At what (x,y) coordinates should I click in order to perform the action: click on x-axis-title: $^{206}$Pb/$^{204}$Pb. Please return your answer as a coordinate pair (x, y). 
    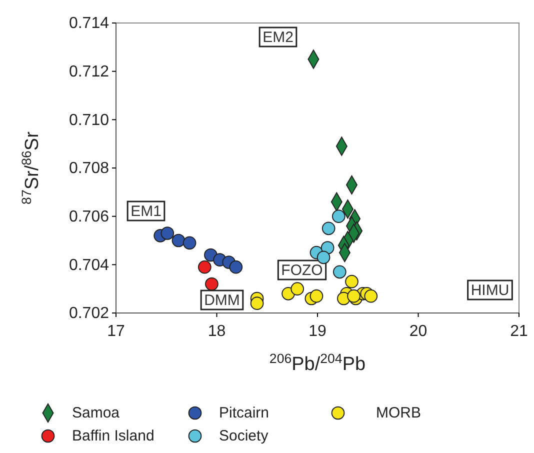
    Looking at the image, I should click on (317, 362).